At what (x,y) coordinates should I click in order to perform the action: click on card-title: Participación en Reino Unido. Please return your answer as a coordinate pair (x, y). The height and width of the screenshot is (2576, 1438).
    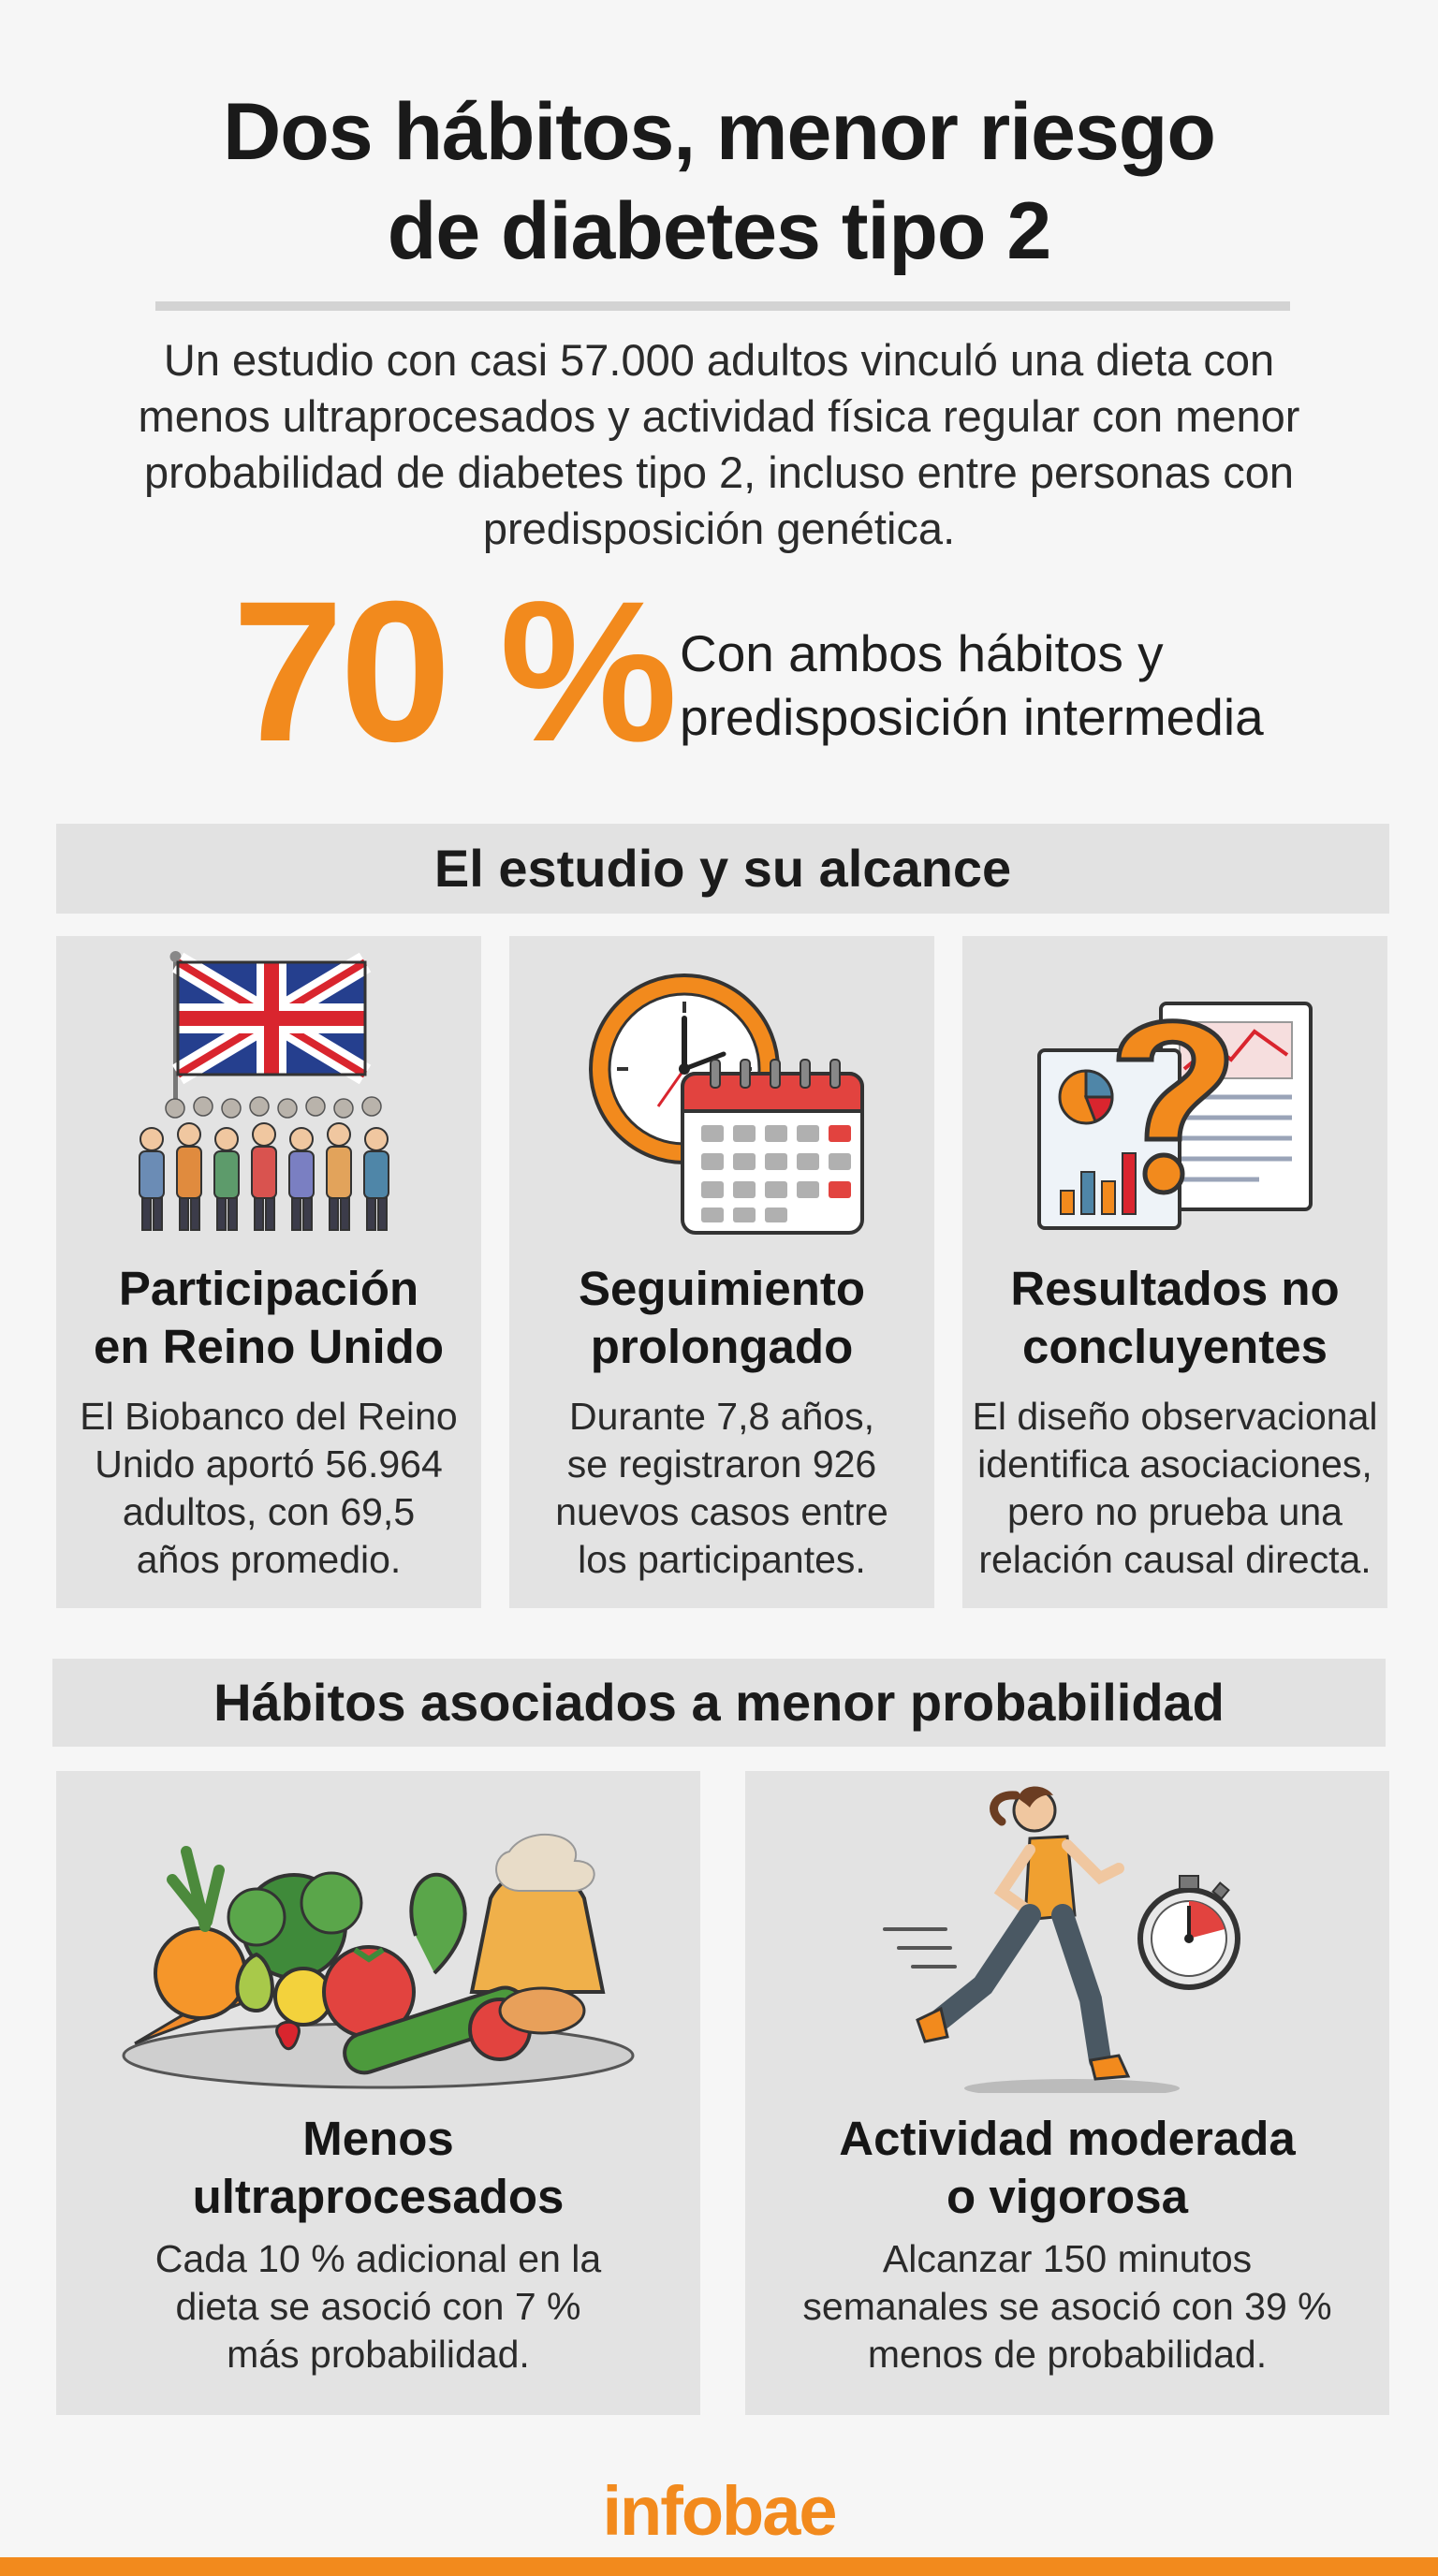
    Looking at the image, I should click on (268, 1318).